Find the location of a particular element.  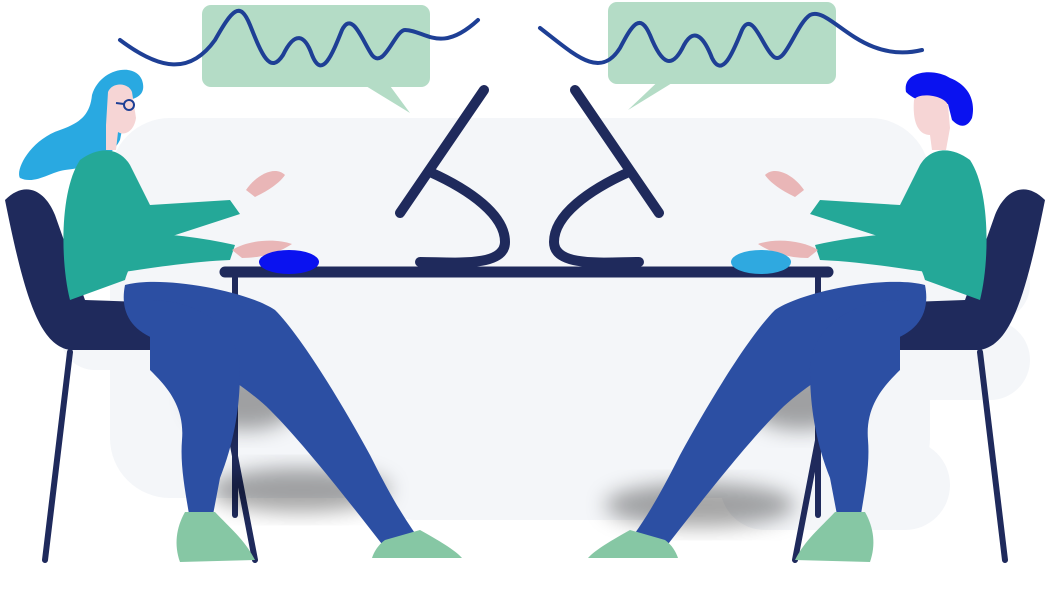

left-torso is located at coordinates (177, 225).